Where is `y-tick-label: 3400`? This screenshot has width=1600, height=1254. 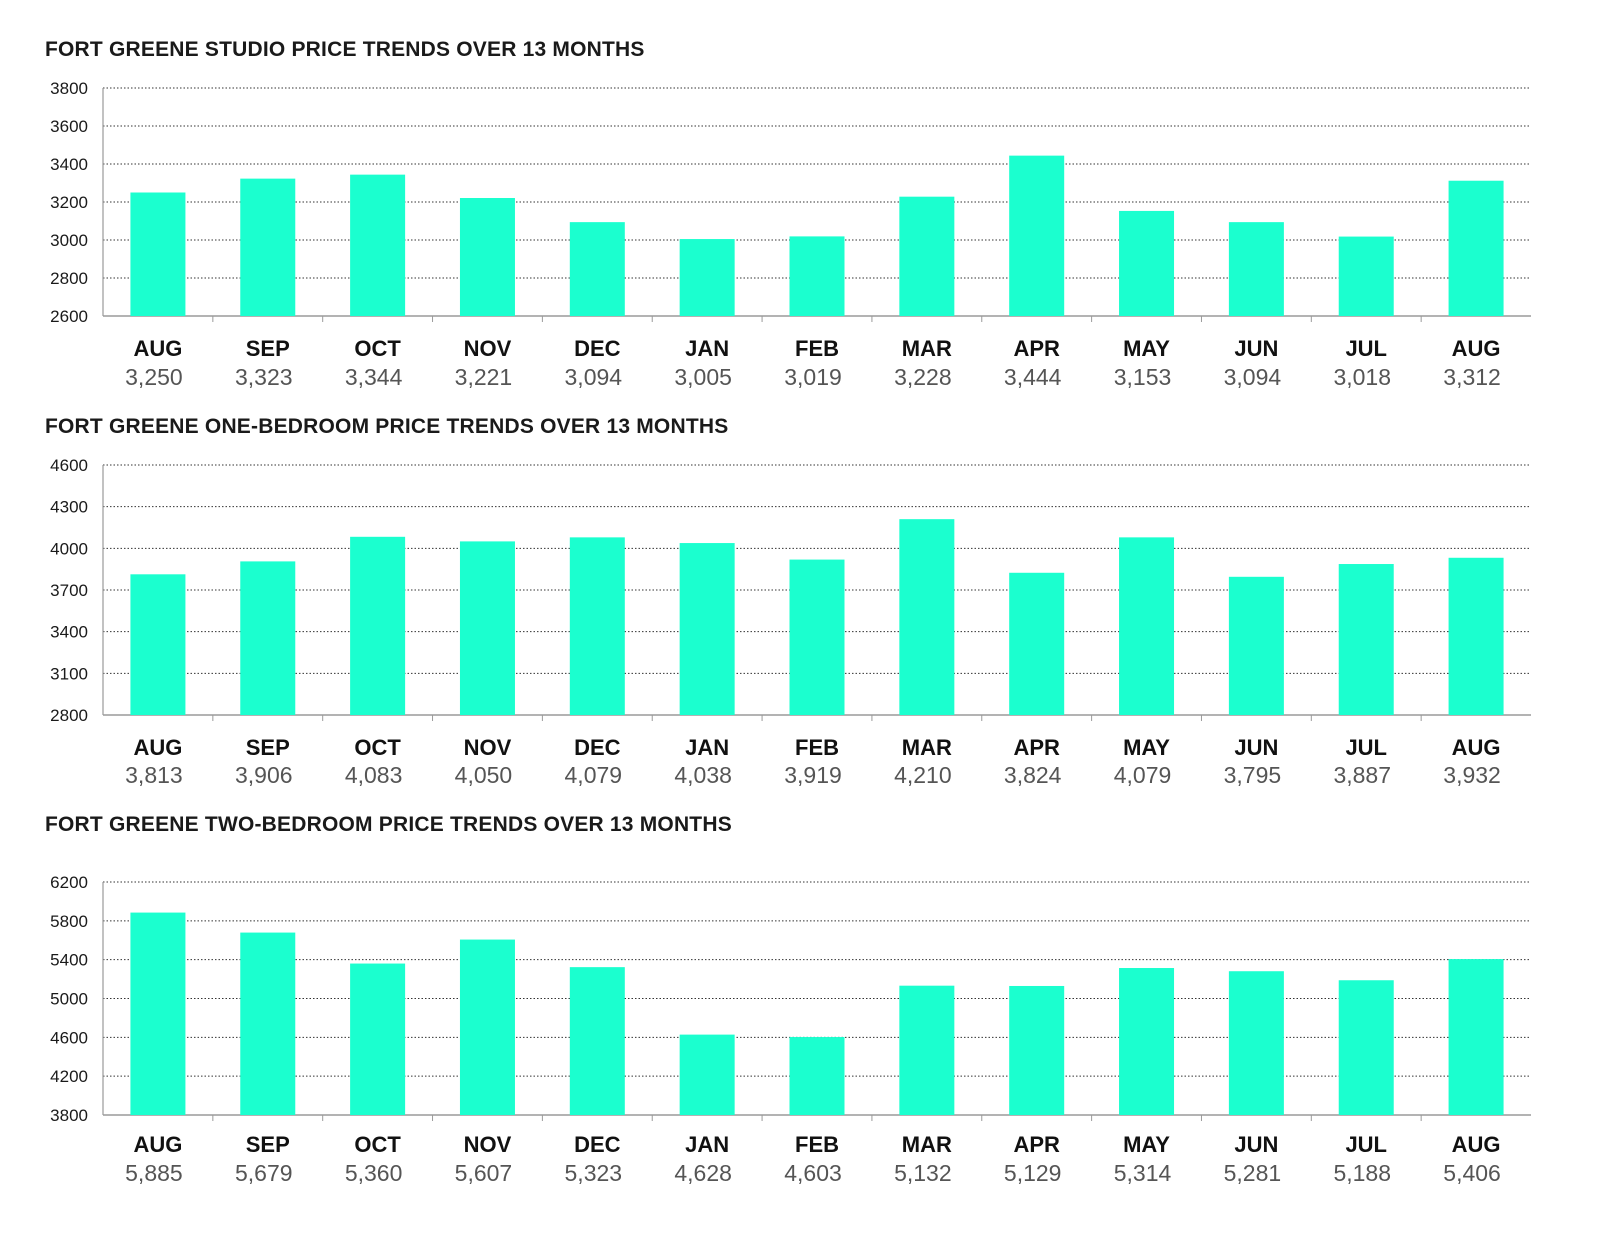 y-tick-label: 3400 is located at coordinates (69, 164).